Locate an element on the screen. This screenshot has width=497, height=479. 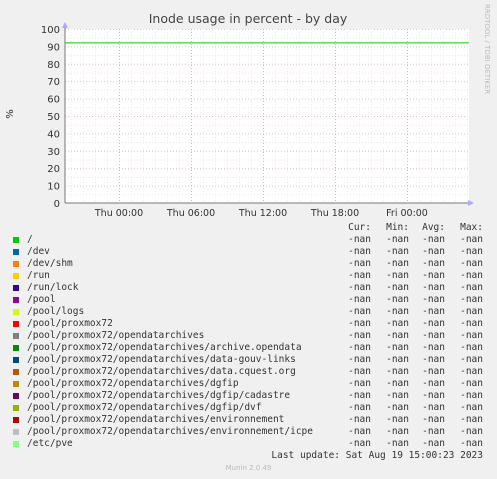
y-tick-label: 90 is located at coordinates (53, 47).